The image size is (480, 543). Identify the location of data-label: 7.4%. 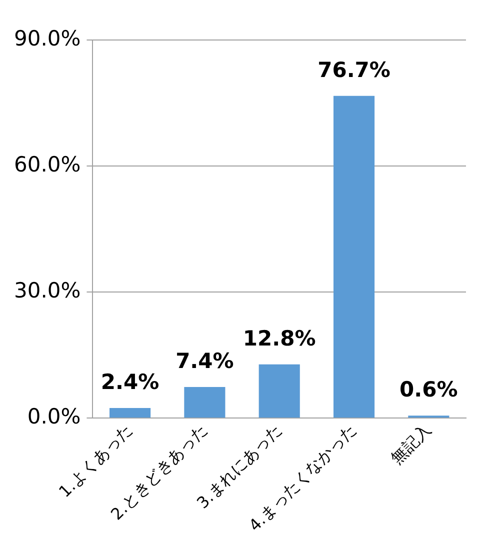
(205, 360).